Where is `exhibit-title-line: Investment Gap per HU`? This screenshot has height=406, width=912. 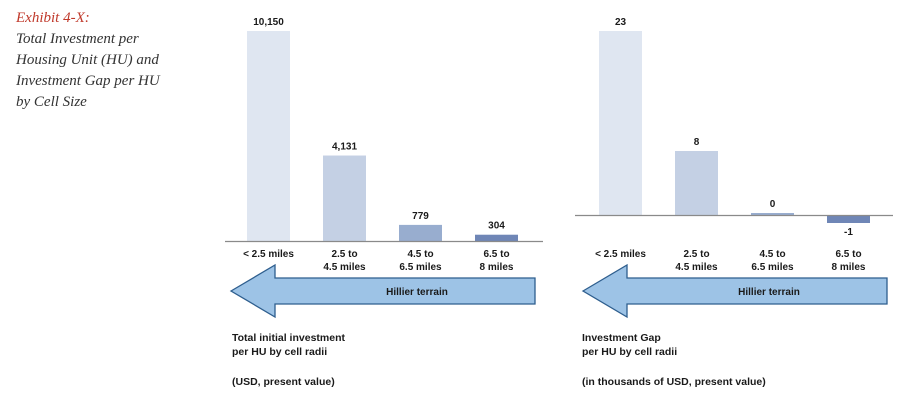 exhibit-title-line: Investment Gap per HU is located at coordinates (88, 81).